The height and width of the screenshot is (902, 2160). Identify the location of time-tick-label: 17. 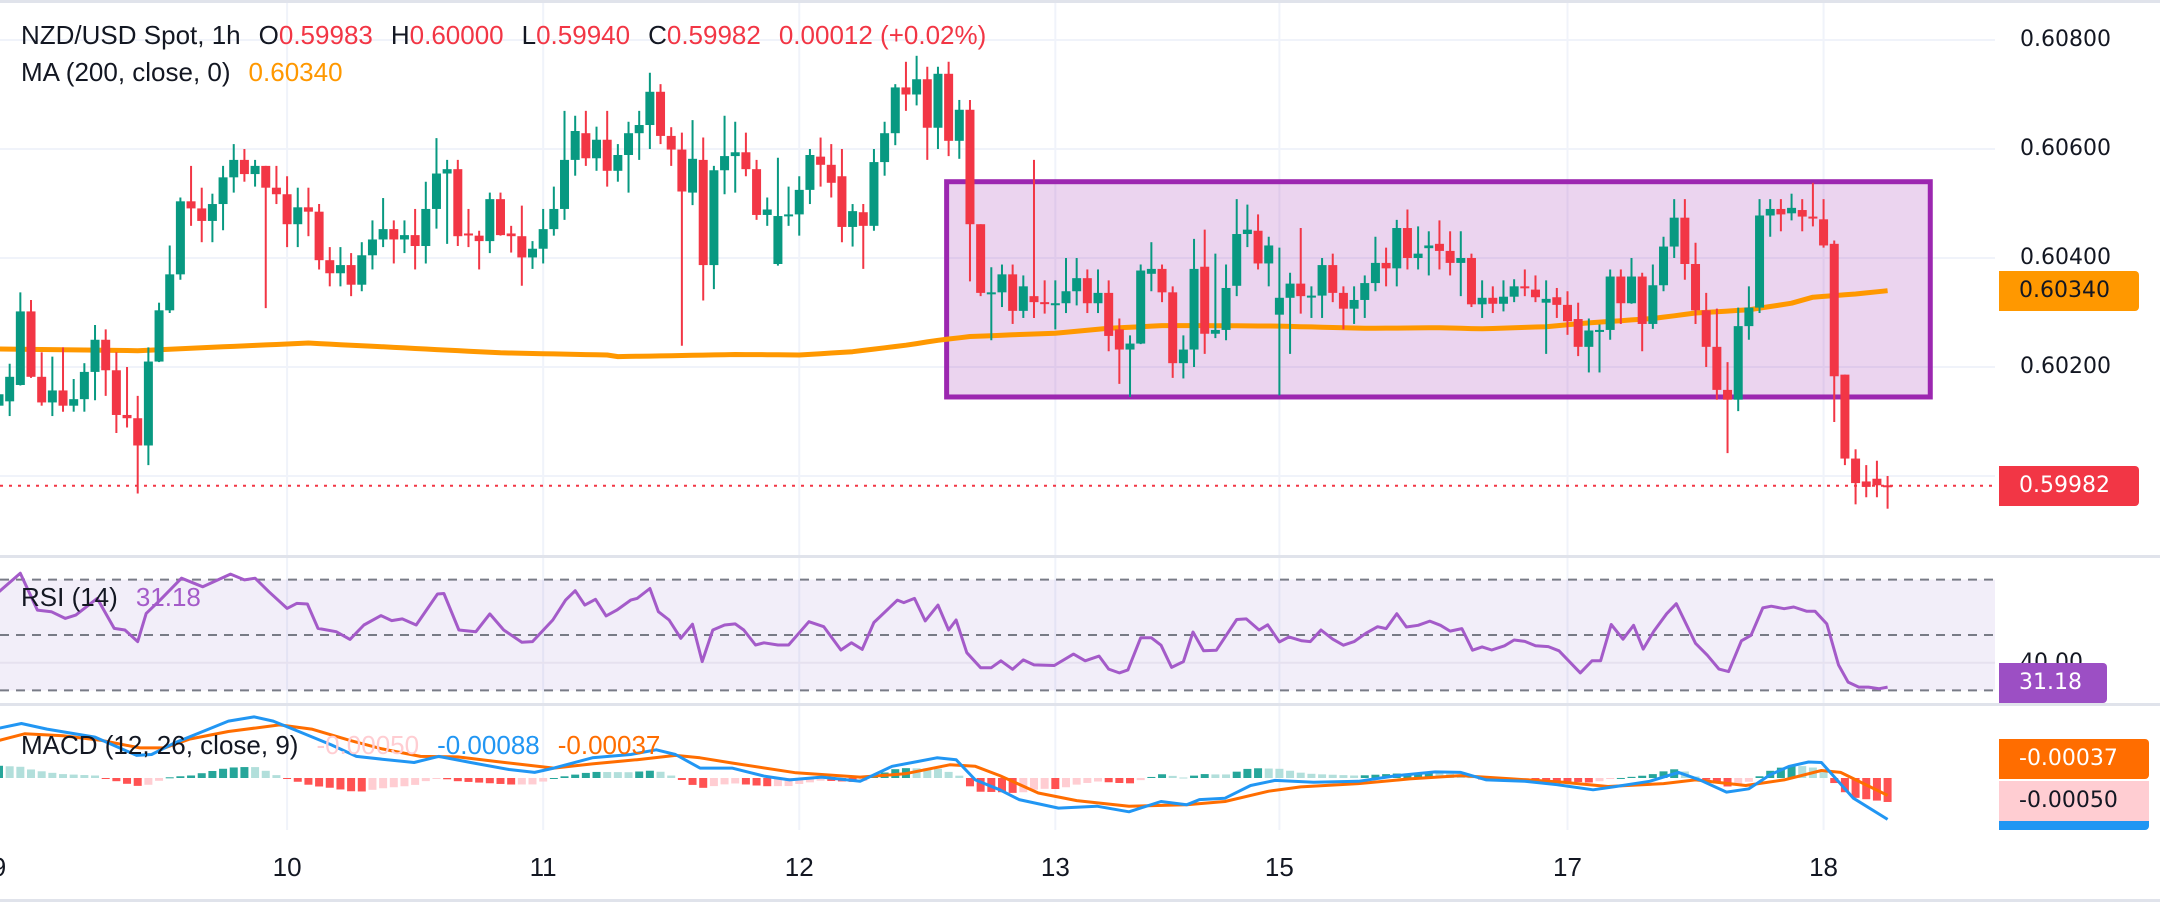
(1567, 867).